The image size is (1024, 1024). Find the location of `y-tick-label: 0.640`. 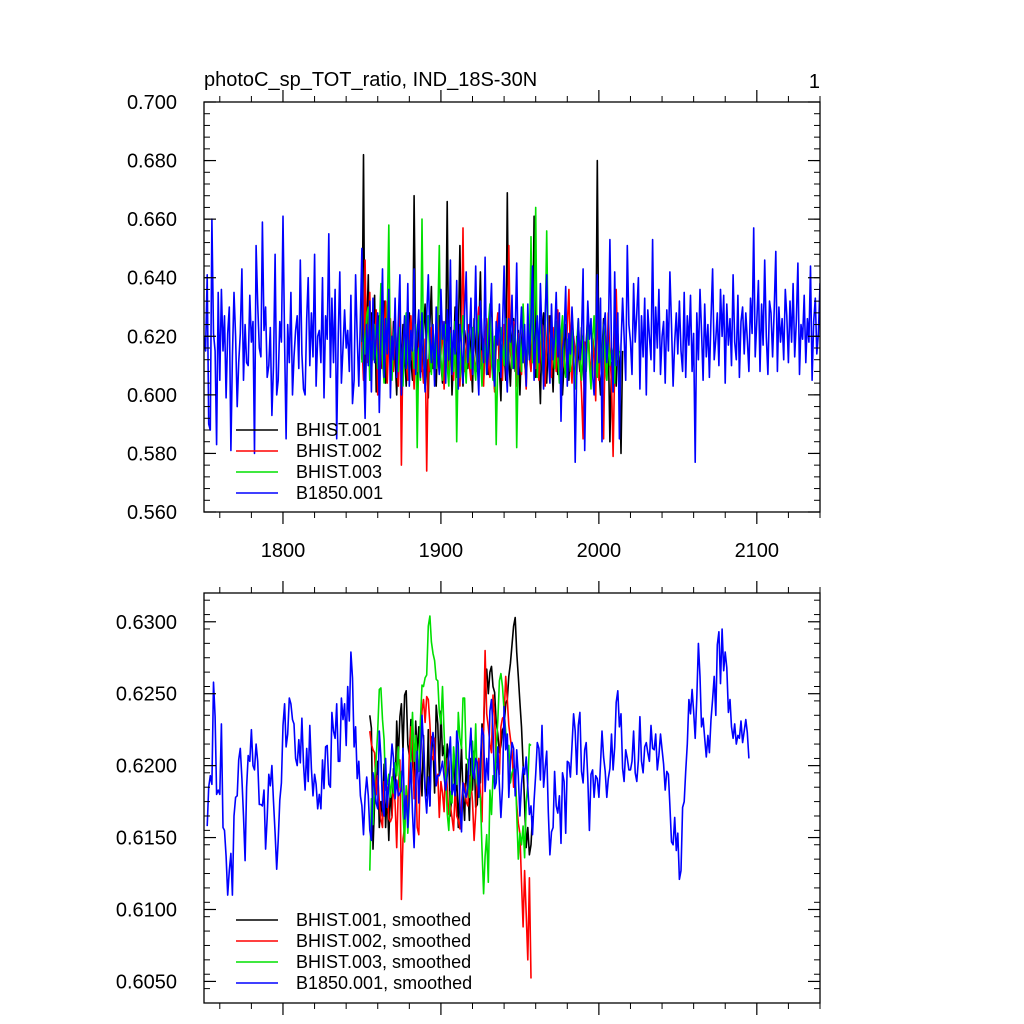

y-tick-label: 0.640 is located at coordinates (152, 279).